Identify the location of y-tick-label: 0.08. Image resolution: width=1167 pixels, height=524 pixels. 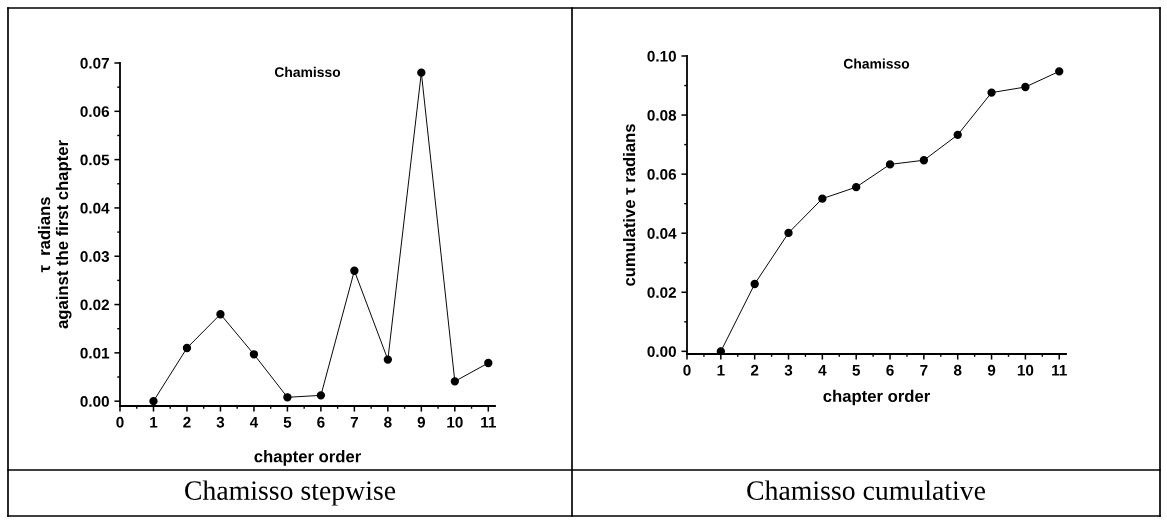
(662, 115).